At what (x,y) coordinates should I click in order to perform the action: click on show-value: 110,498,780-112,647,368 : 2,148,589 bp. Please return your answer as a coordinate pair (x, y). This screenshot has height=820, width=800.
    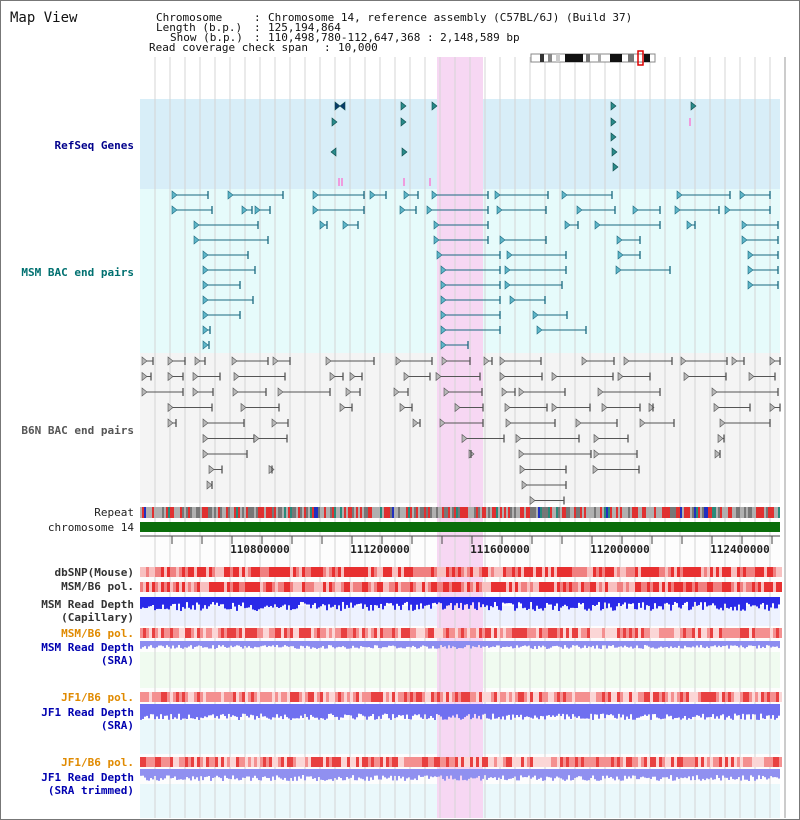
    Looking at the image, I should click on (394, 37).